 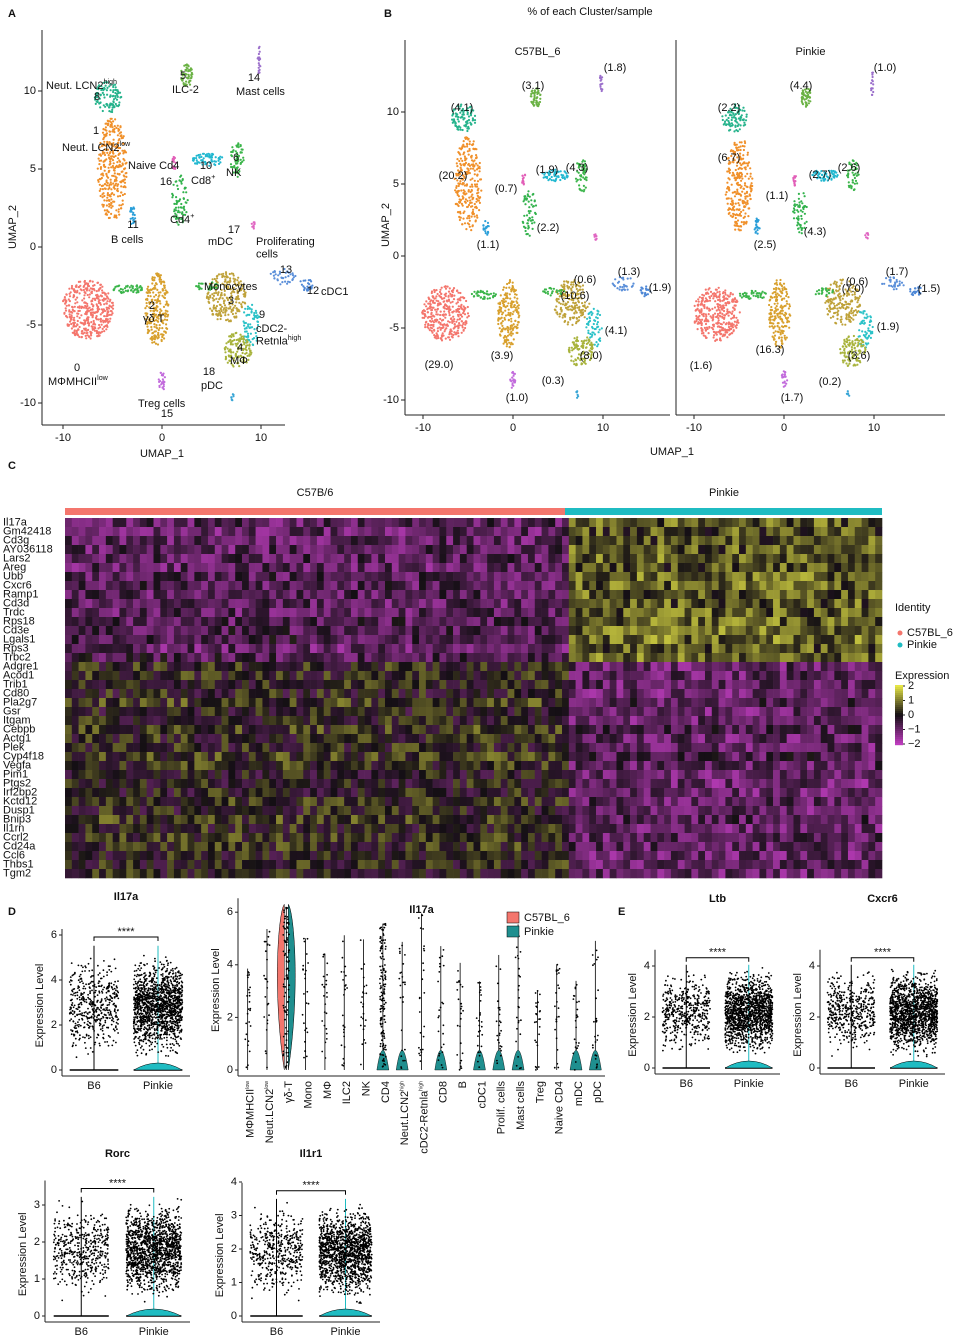 I want to click on cluster-name-line: Cd4, so click(x=180, y=220).